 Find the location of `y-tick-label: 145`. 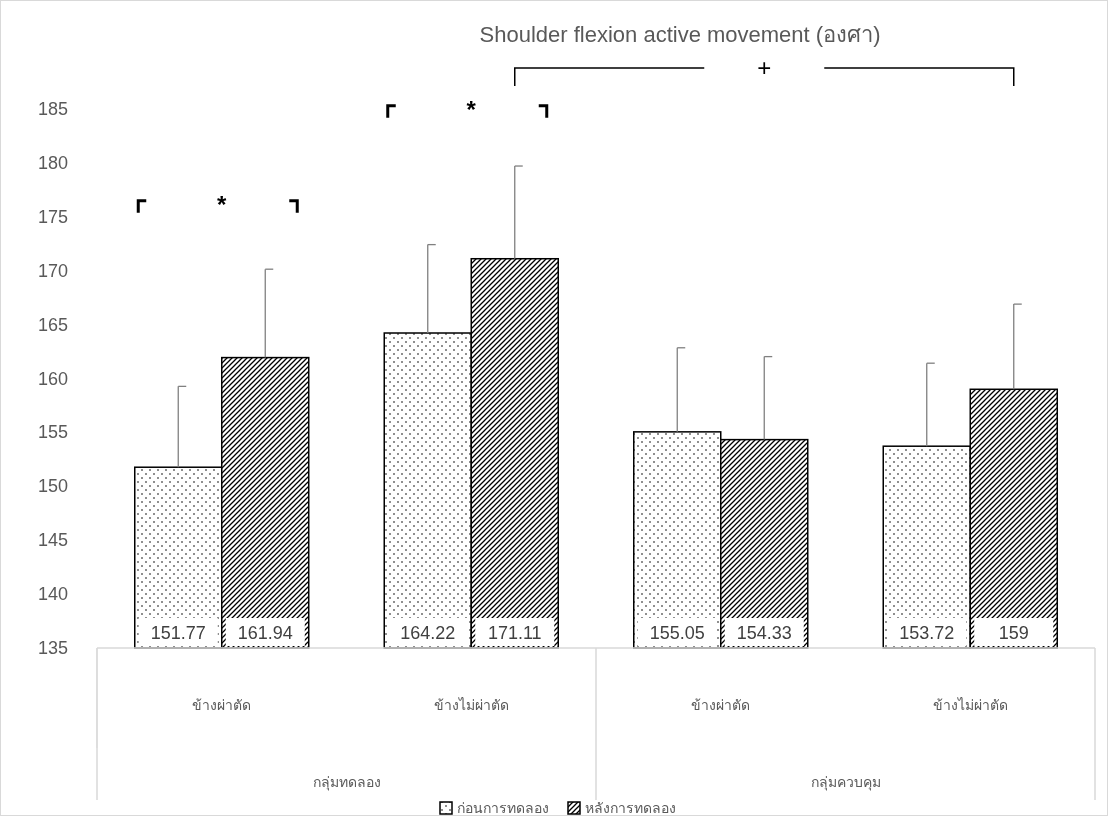

y-tick-label: 145 is located at coordinates (52, 540).